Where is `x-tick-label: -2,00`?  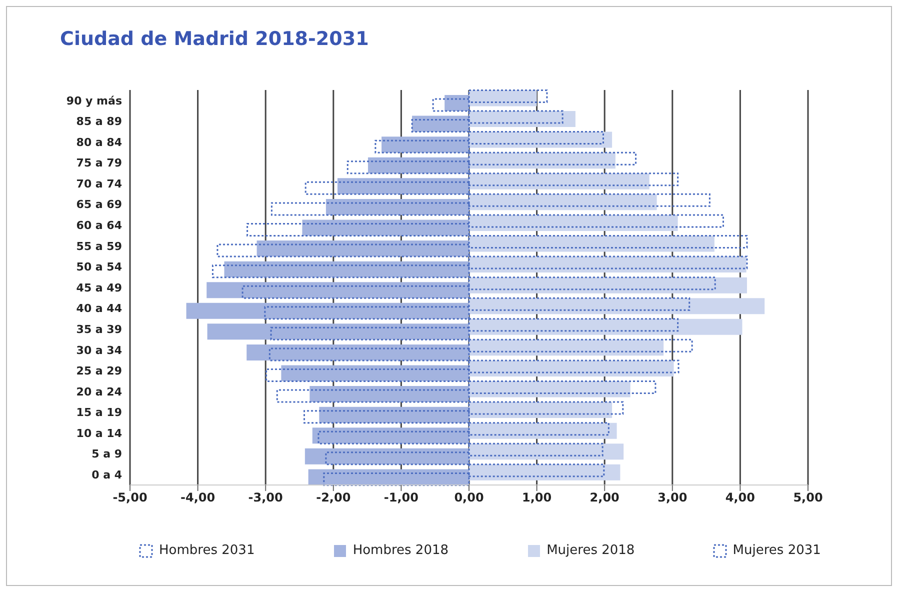
x-tick-label: -2,00 is located at coordinates (333, 497).